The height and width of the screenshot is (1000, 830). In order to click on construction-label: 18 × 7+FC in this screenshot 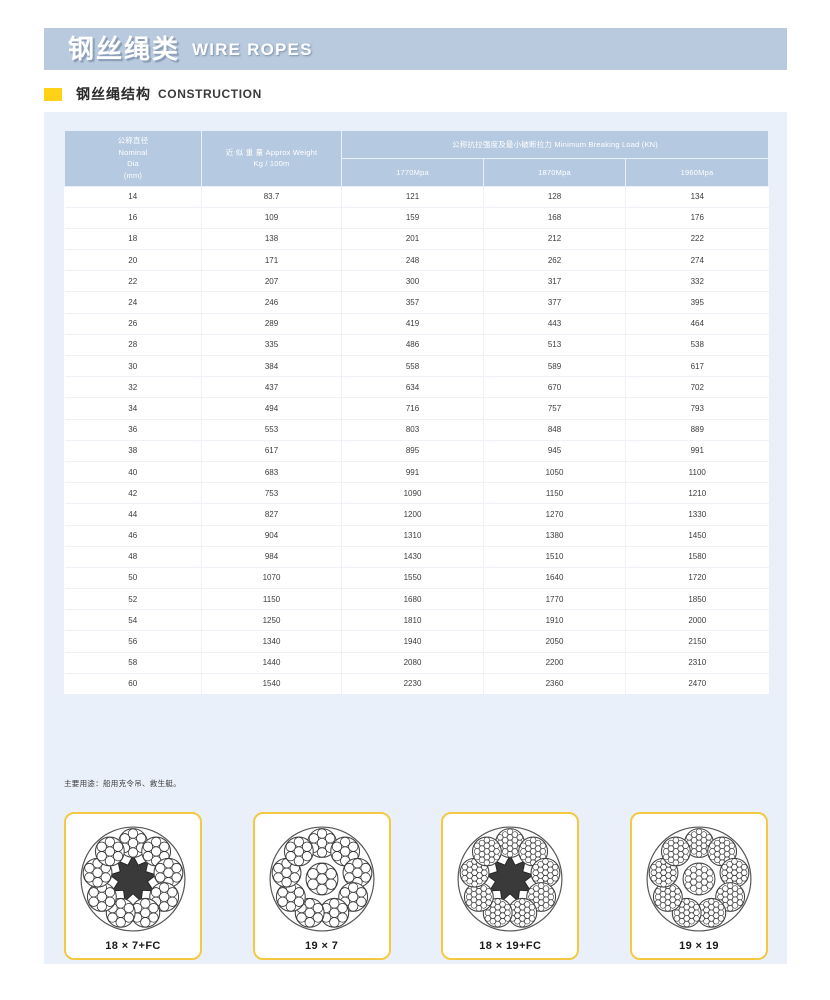, I will do `click(133, 946)`.